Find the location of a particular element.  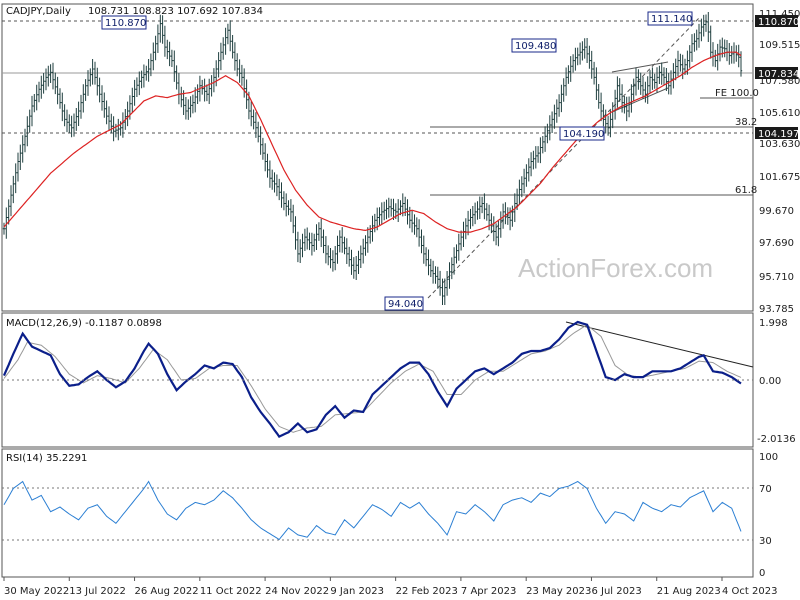

rsi-y-axis: 100 70 30 0 is located at coordinates (768, 515).